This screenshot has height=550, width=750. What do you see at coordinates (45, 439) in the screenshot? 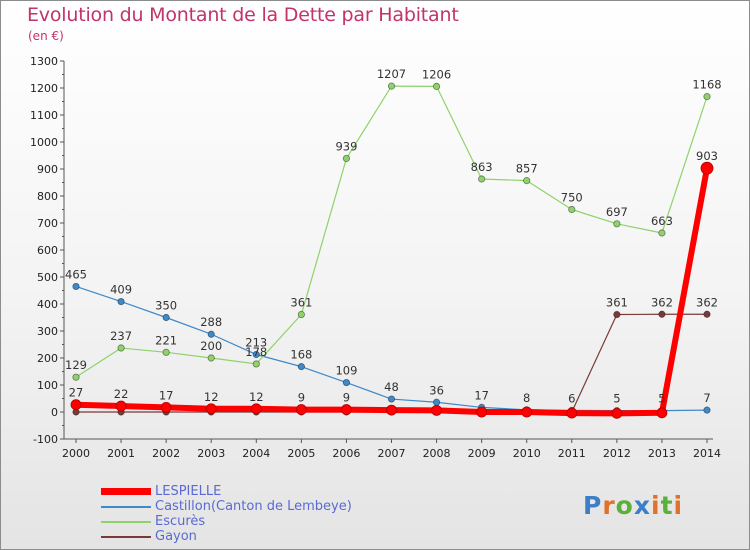
I see `y-tick-label: -100` at bounding box center [45, 439].